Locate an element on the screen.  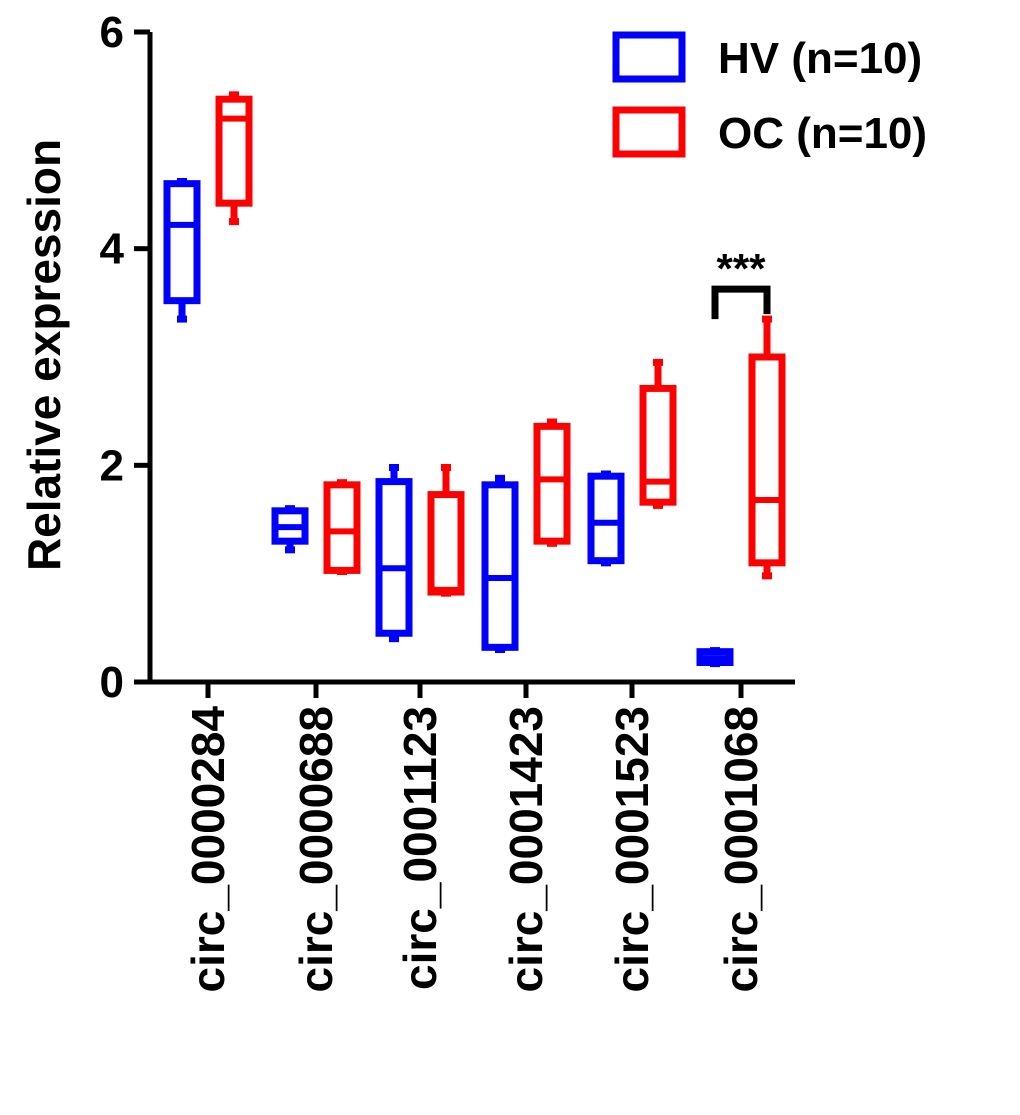
y-tick-label: 0 is located at coordinates (112, 682).